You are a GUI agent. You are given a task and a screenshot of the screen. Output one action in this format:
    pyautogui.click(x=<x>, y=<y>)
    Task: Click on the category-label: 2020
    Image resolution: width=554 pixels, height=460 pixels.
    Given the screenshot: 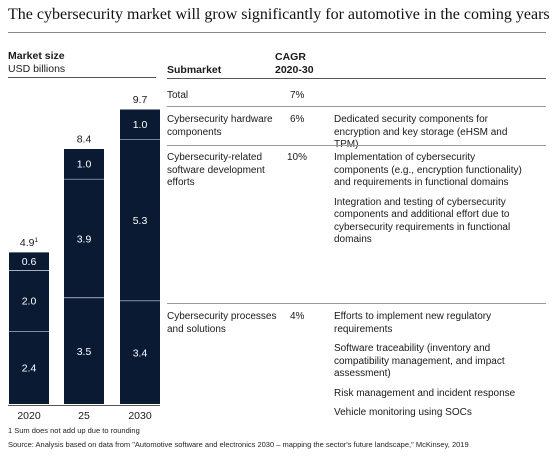 What is the action you would take?
    pyautogui.click(x=29, y=416)
    